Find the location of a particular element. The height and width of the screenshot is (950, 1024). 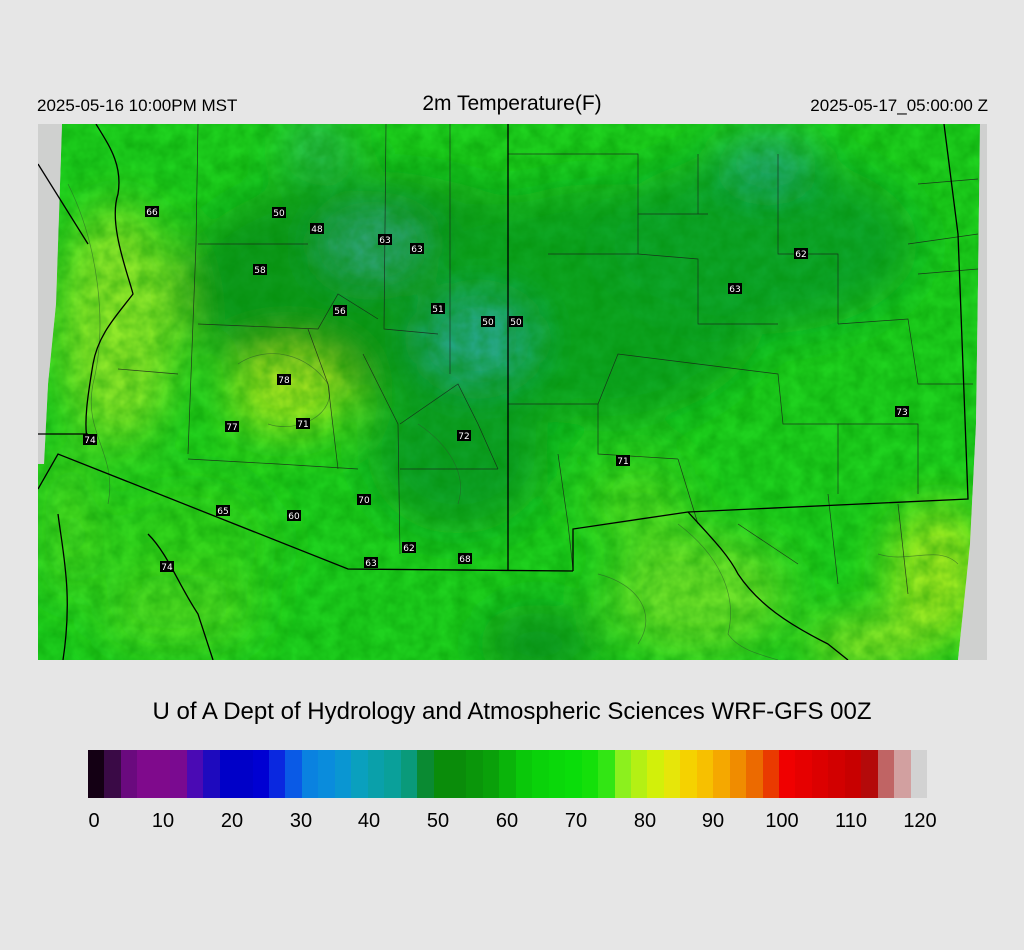

station-value-text: 77 is located at coordinates (231, 428).